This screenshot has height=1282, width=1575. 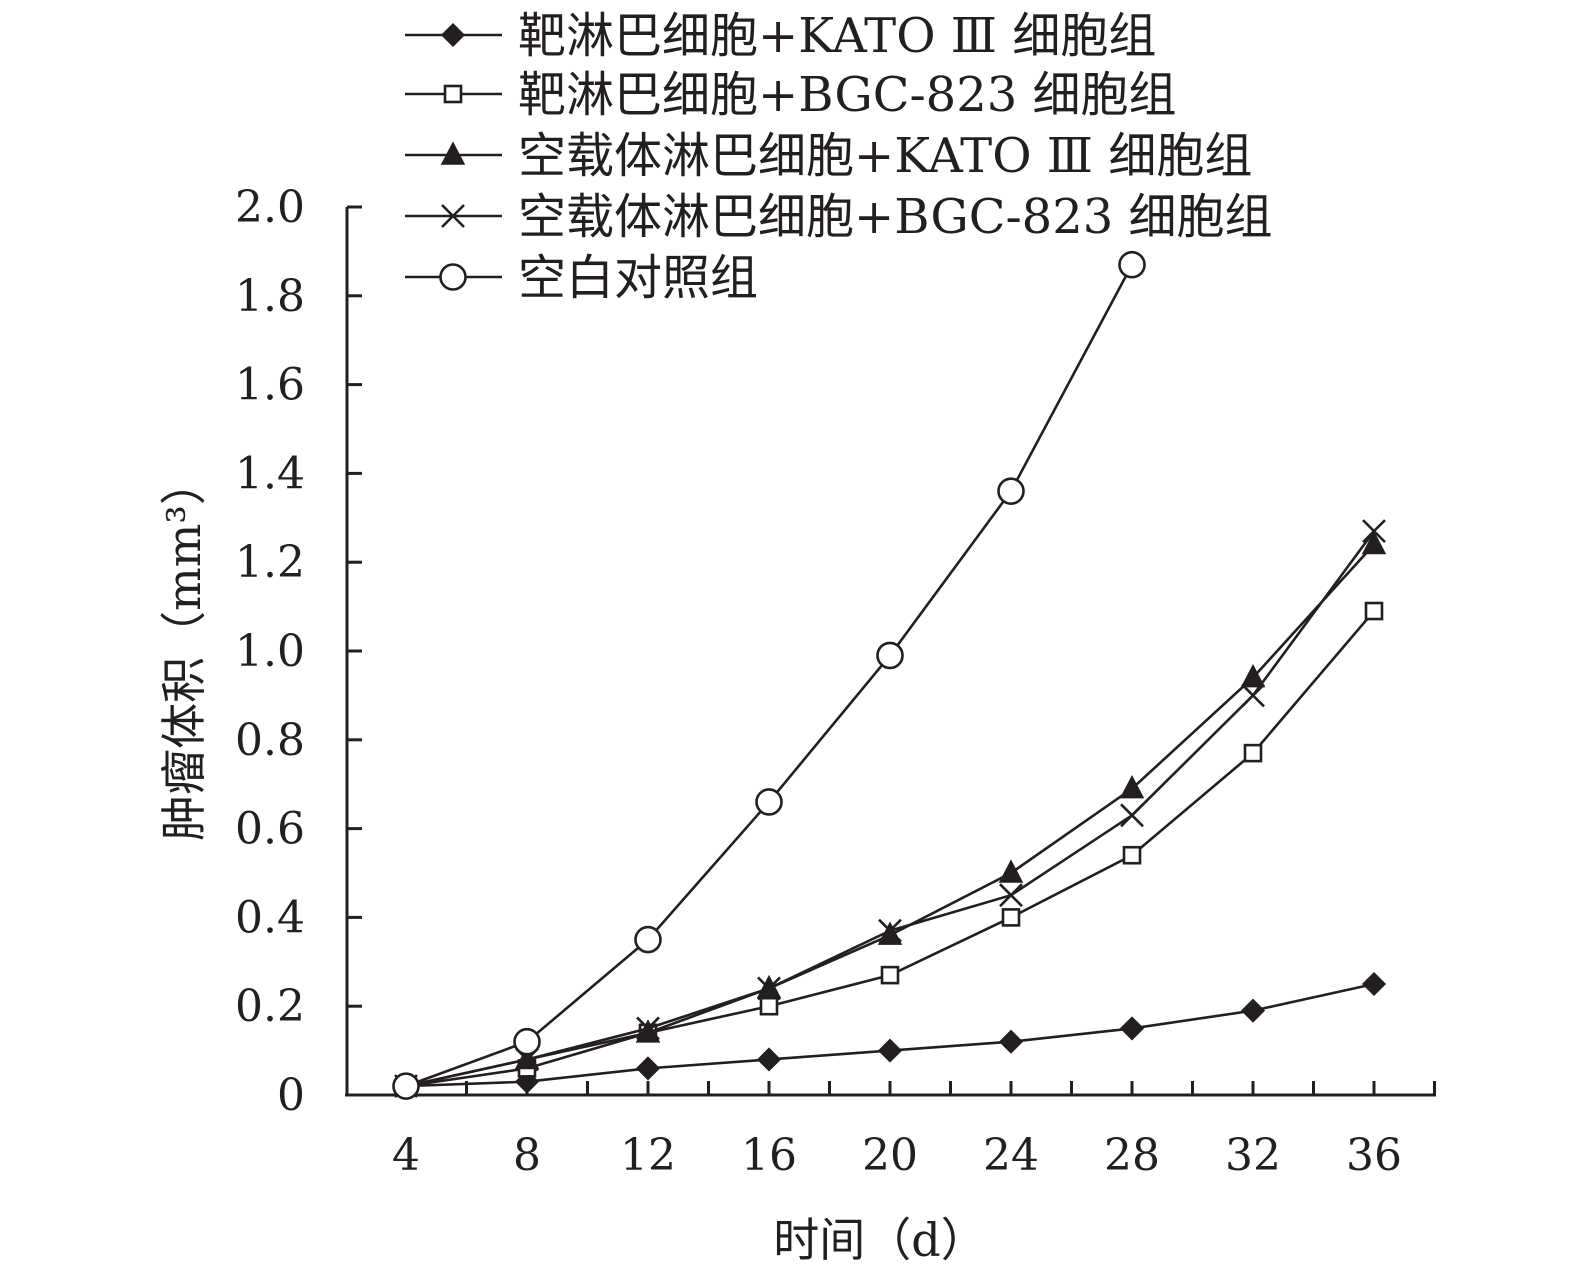 I want to click on y-axis-ticks: 0 0.2 0.4 0.6 0.8 1.0 1.2 1.4 1.6 1.8 2.0, so click(x=298, y=651).